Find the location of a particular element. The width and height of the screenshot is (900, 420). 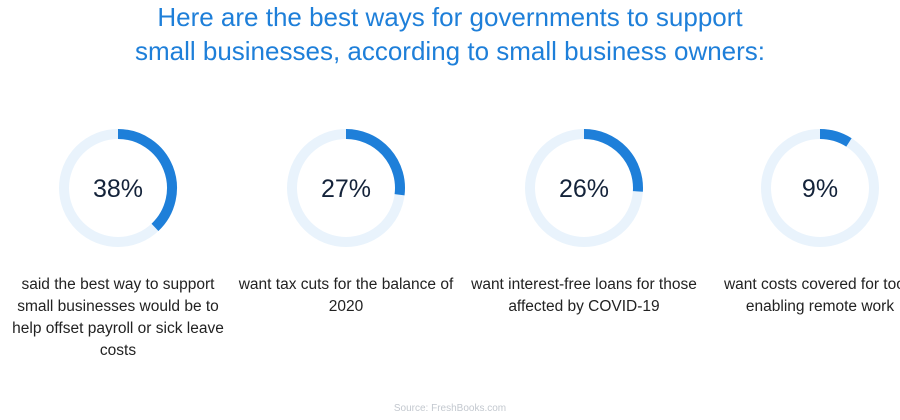

ring-value-4: 9% is located at coordinates (820, 189).